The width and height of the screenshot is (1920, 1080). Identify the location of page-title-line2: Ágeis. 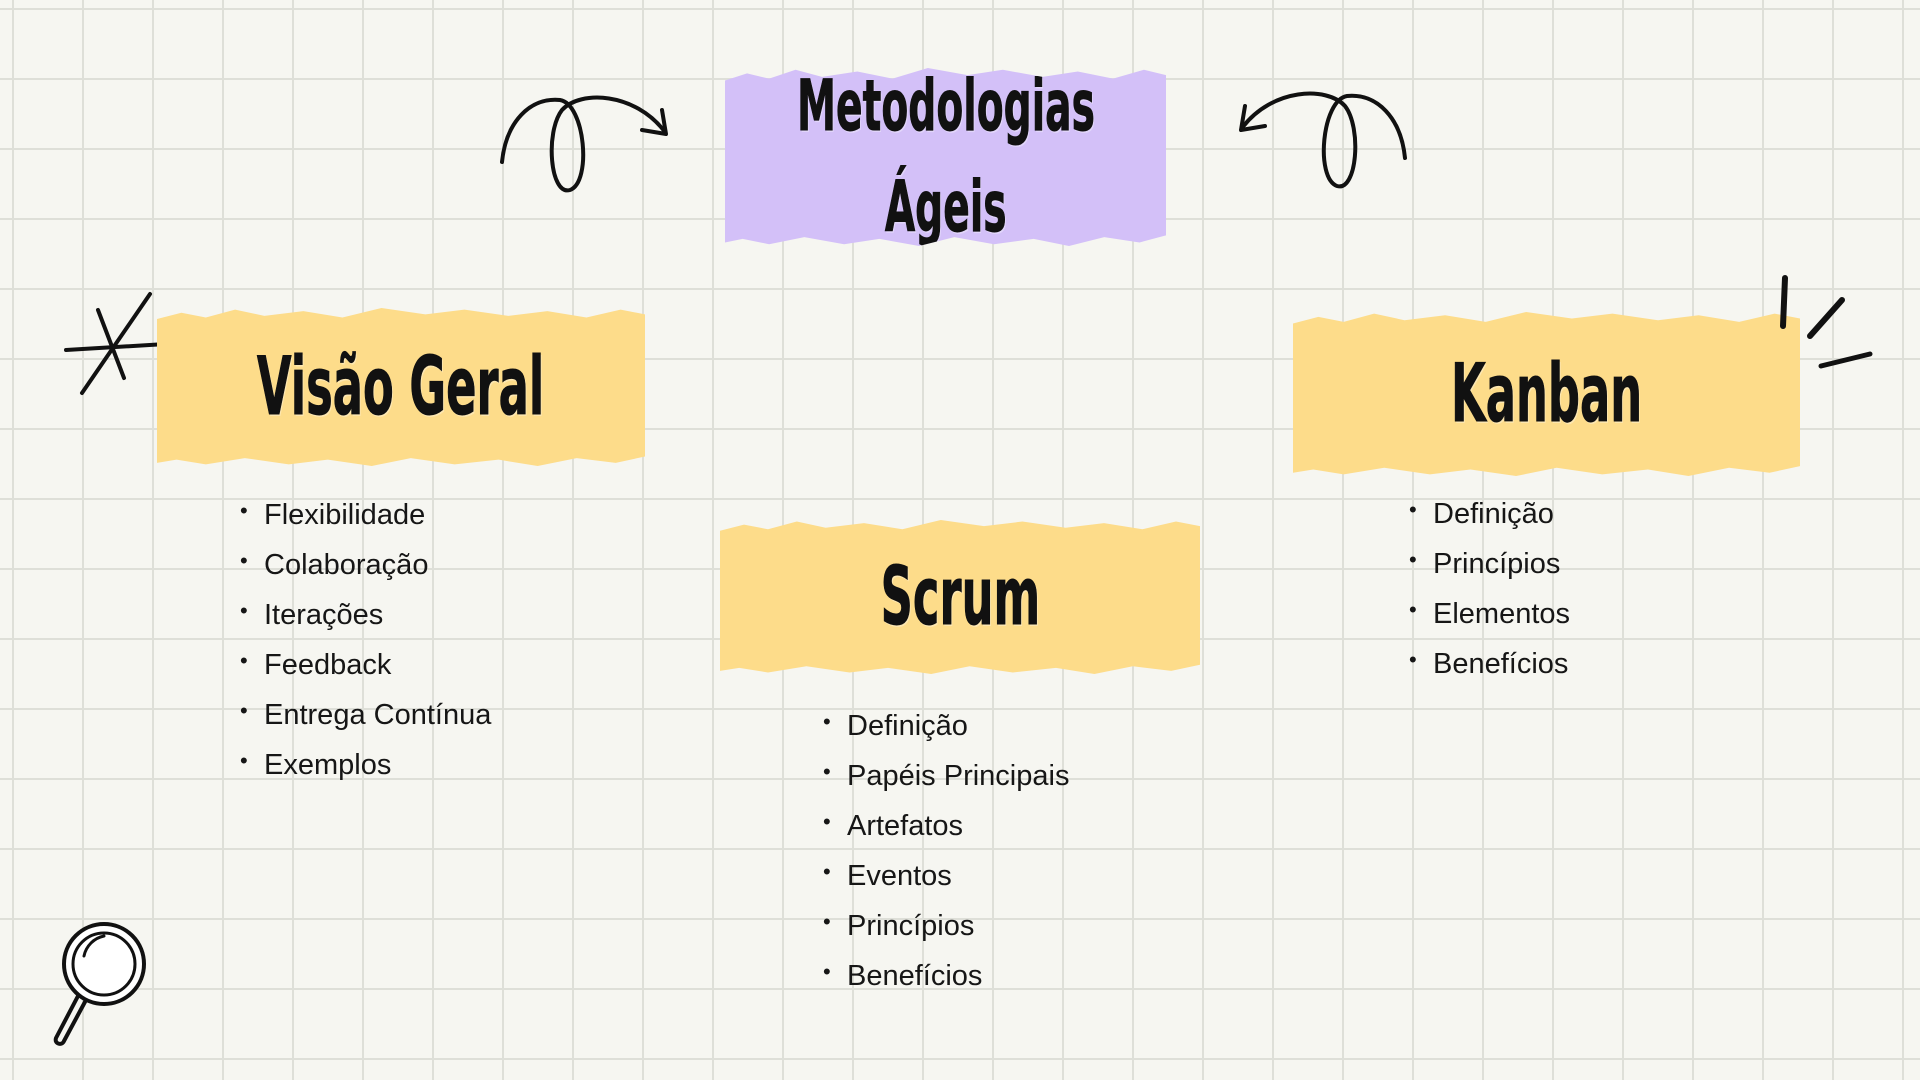
(945, 207).